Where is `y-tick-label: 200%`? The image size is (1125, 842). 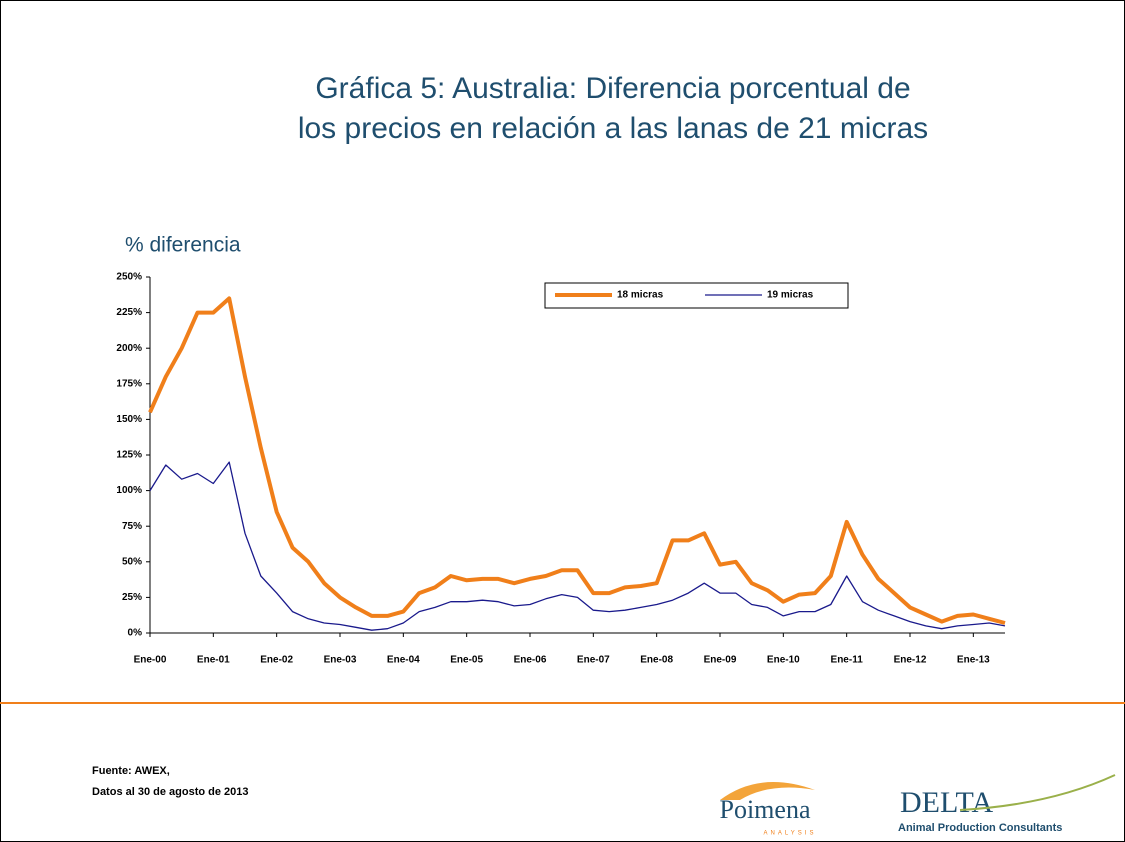 y-tick-label: 200% is located at coordinates (129, 348).